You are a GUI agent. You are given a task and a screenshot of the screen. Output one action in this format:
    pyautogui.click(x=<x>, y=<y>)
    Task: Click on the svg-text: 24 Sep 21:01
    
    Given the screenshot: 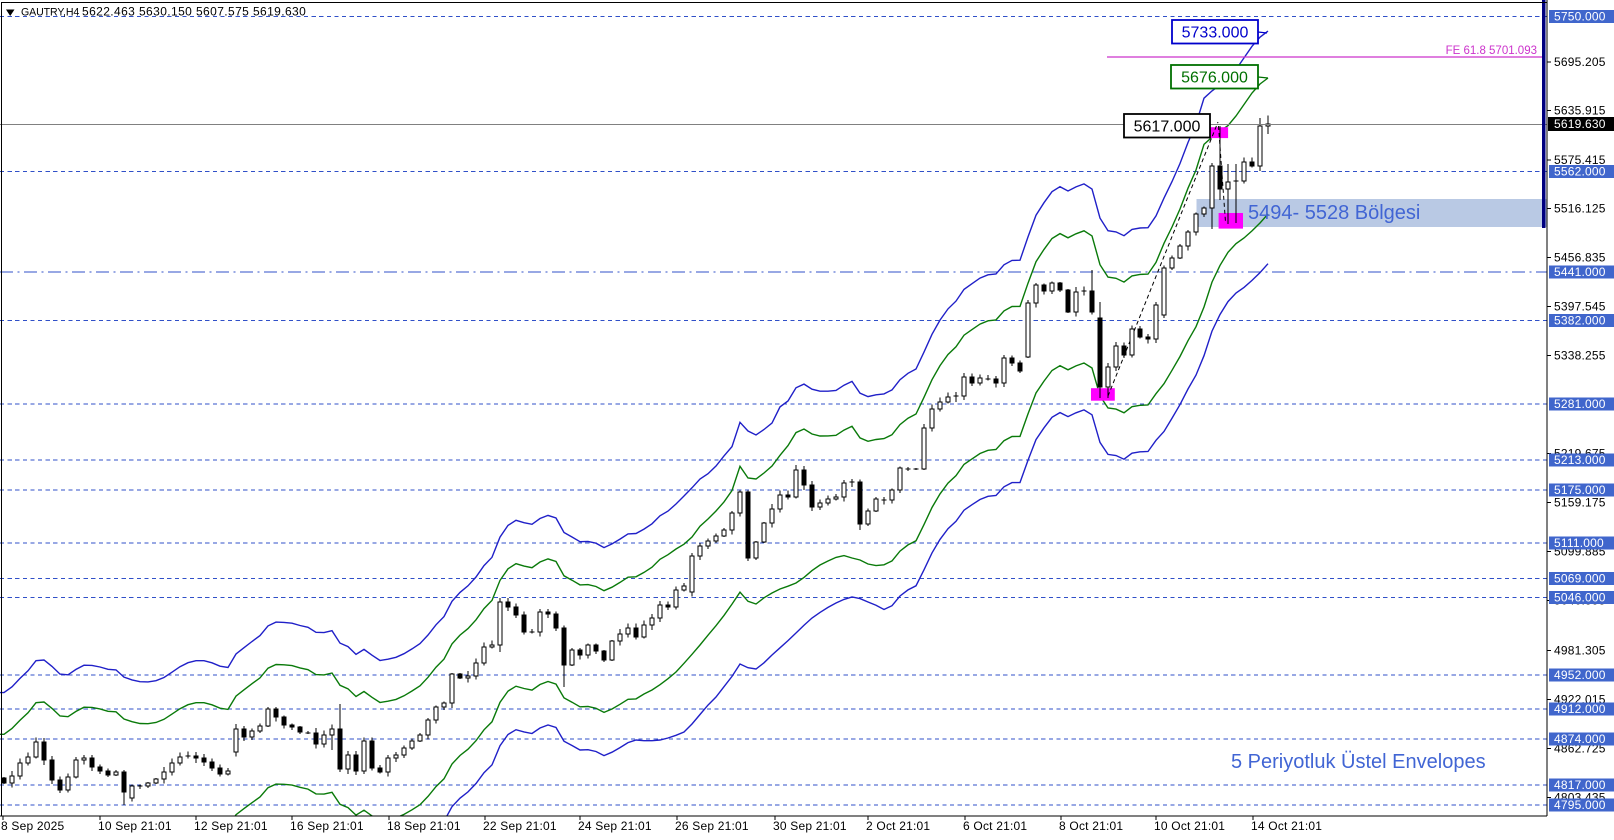 What is the action you would take?
    pyautogui.click(x=615, y=826)
    